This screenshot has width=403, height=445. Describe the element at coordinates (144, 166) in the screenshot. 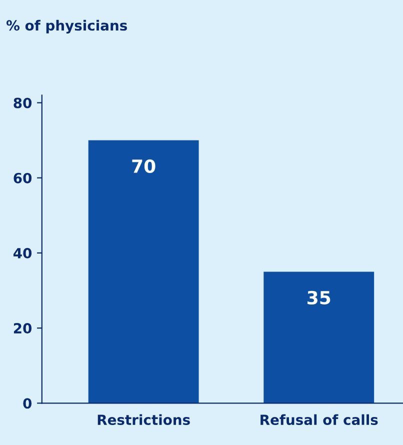

I see `data-label: 70` at that location.